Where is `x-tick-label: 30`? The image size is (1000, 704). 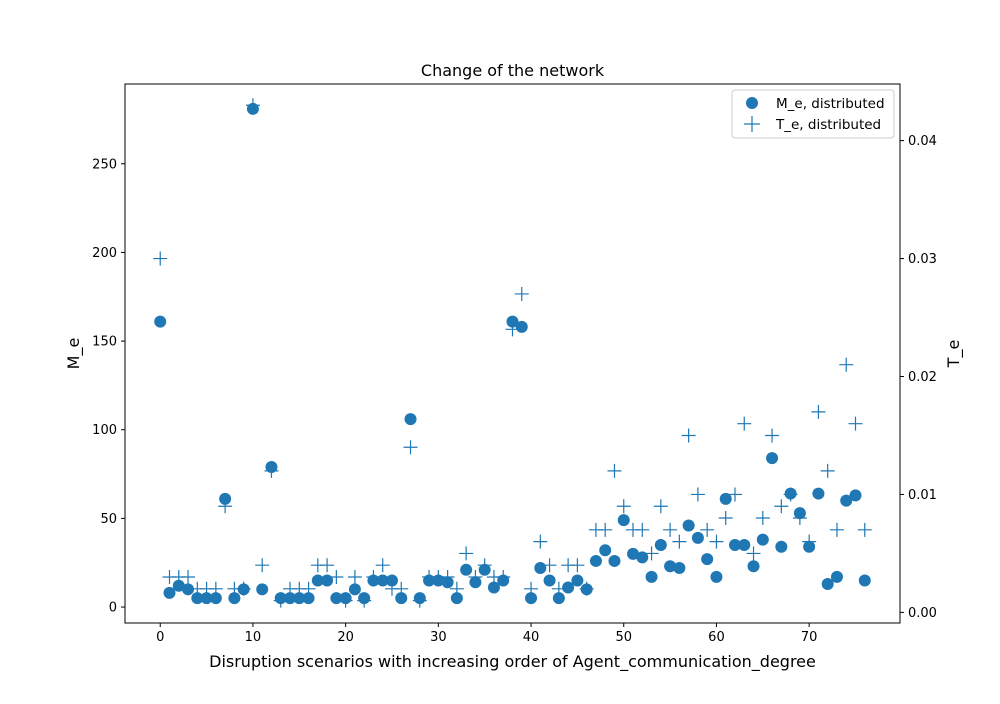 x-tick-label: 30 is located at coordinates (438, 637).